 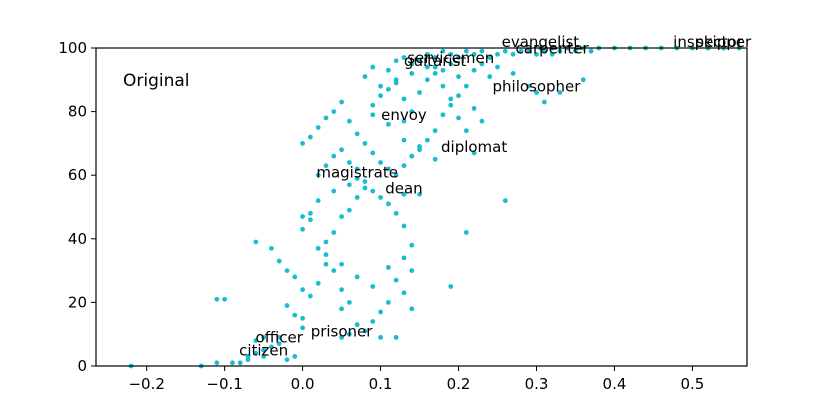 I want to click on x-tick-label: 0.3, so click(x=537, y=384).